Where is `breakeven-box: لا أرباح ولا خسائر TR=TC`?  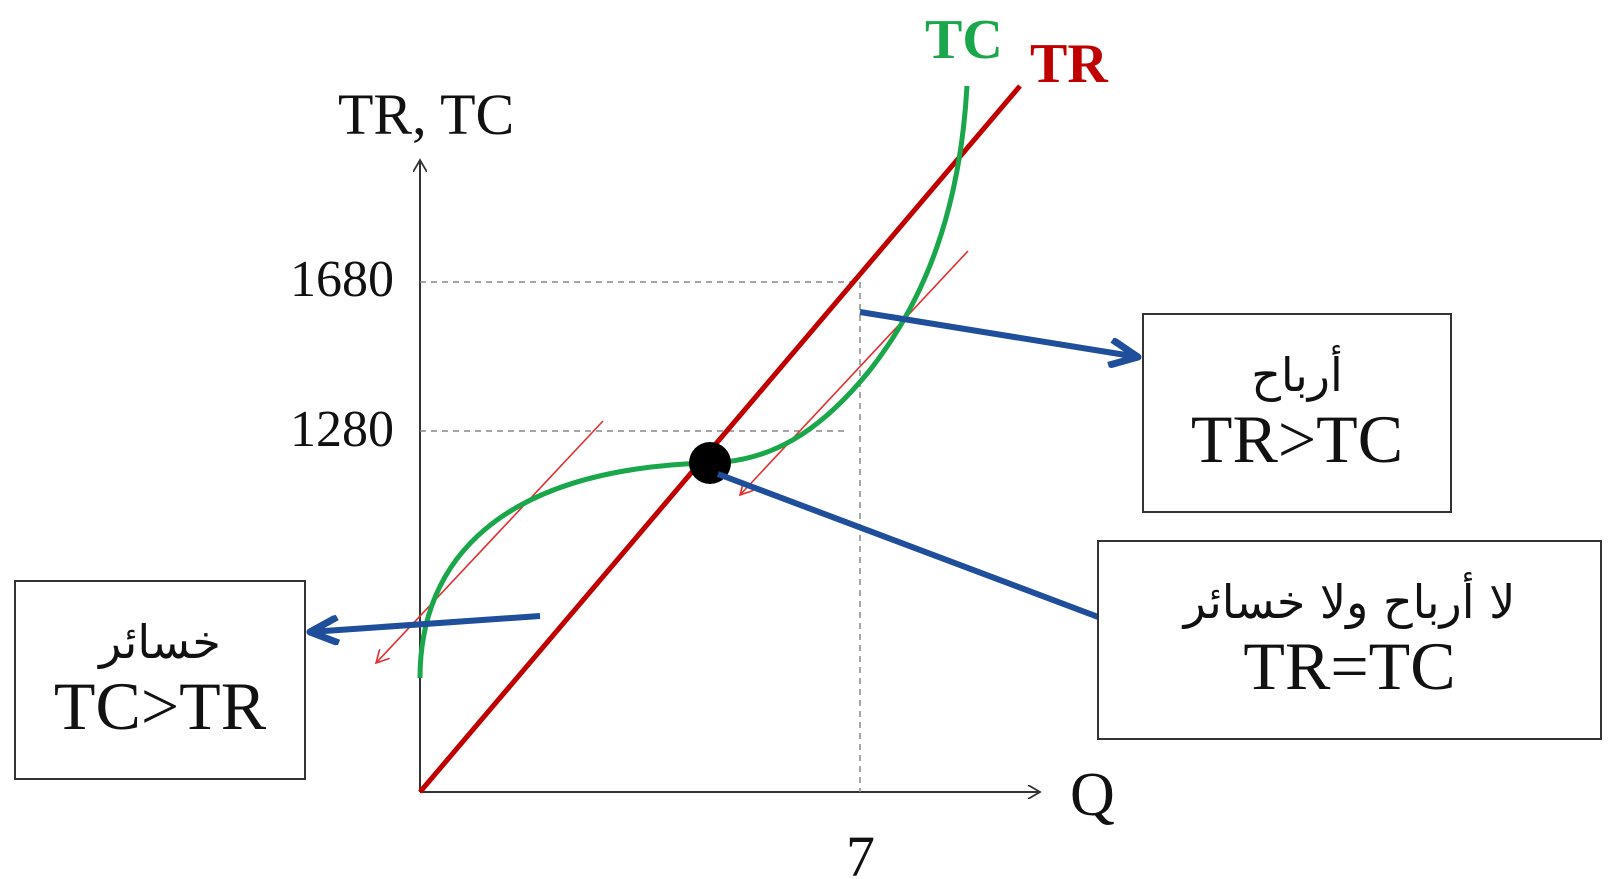 breakeven-box: لا أرباح ولا خسائر TR=TC is located at coordinates (1349, 640).